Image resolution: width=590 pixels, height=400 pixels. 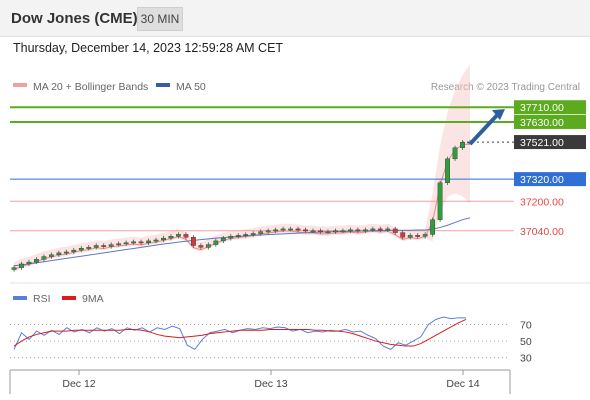 I want to click on rsi-line, so click(x=239, y=333).